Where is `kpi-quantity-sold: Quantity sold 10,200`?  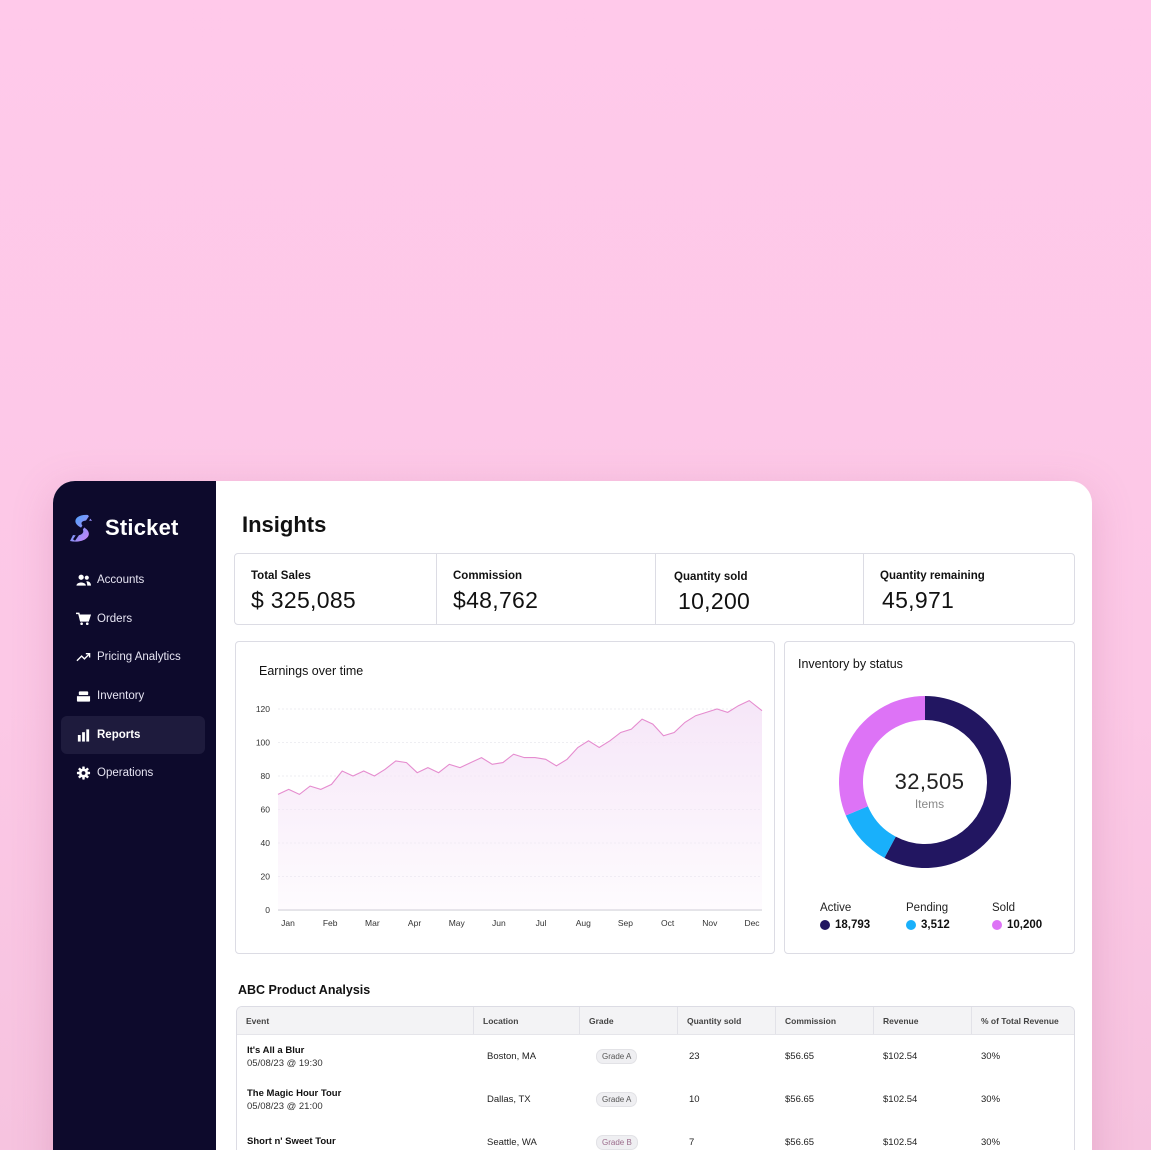
kpi-quantity-sold: Quantity sold 10,200 is located at coordinates (760, 589).